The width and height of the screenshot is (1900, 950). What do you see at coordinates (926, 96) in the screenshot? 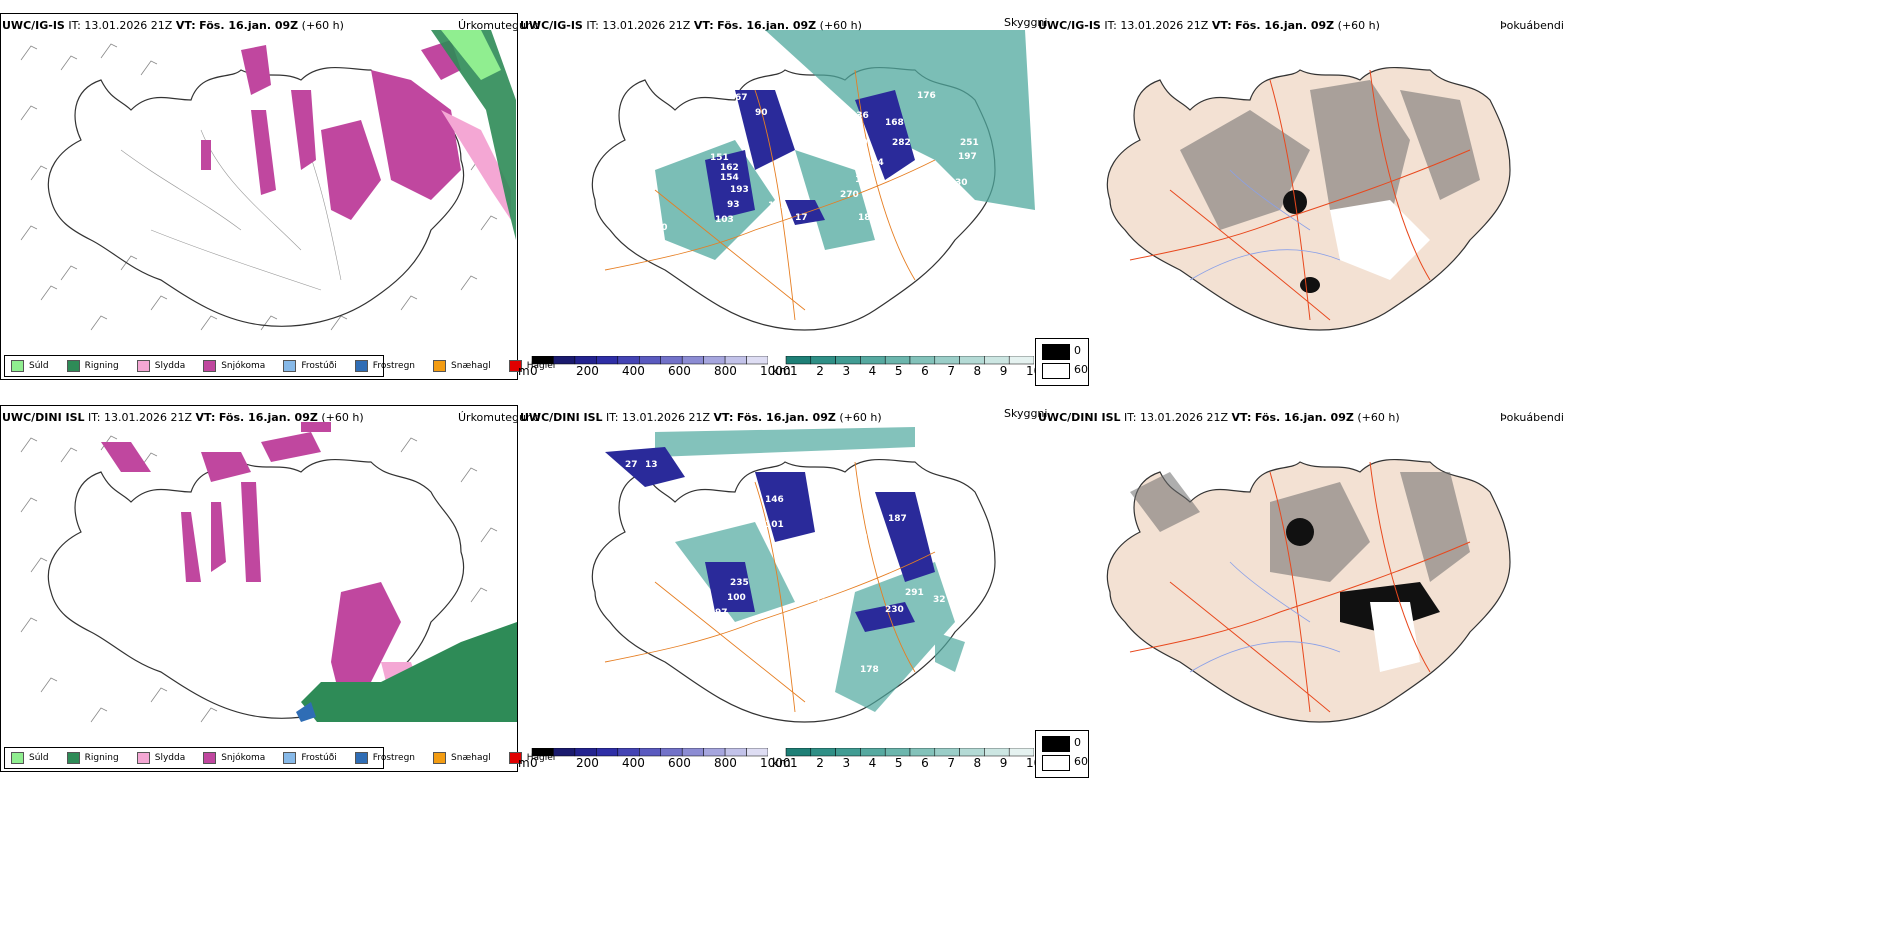
I see `label: 176` at bounding box center [926, 96].